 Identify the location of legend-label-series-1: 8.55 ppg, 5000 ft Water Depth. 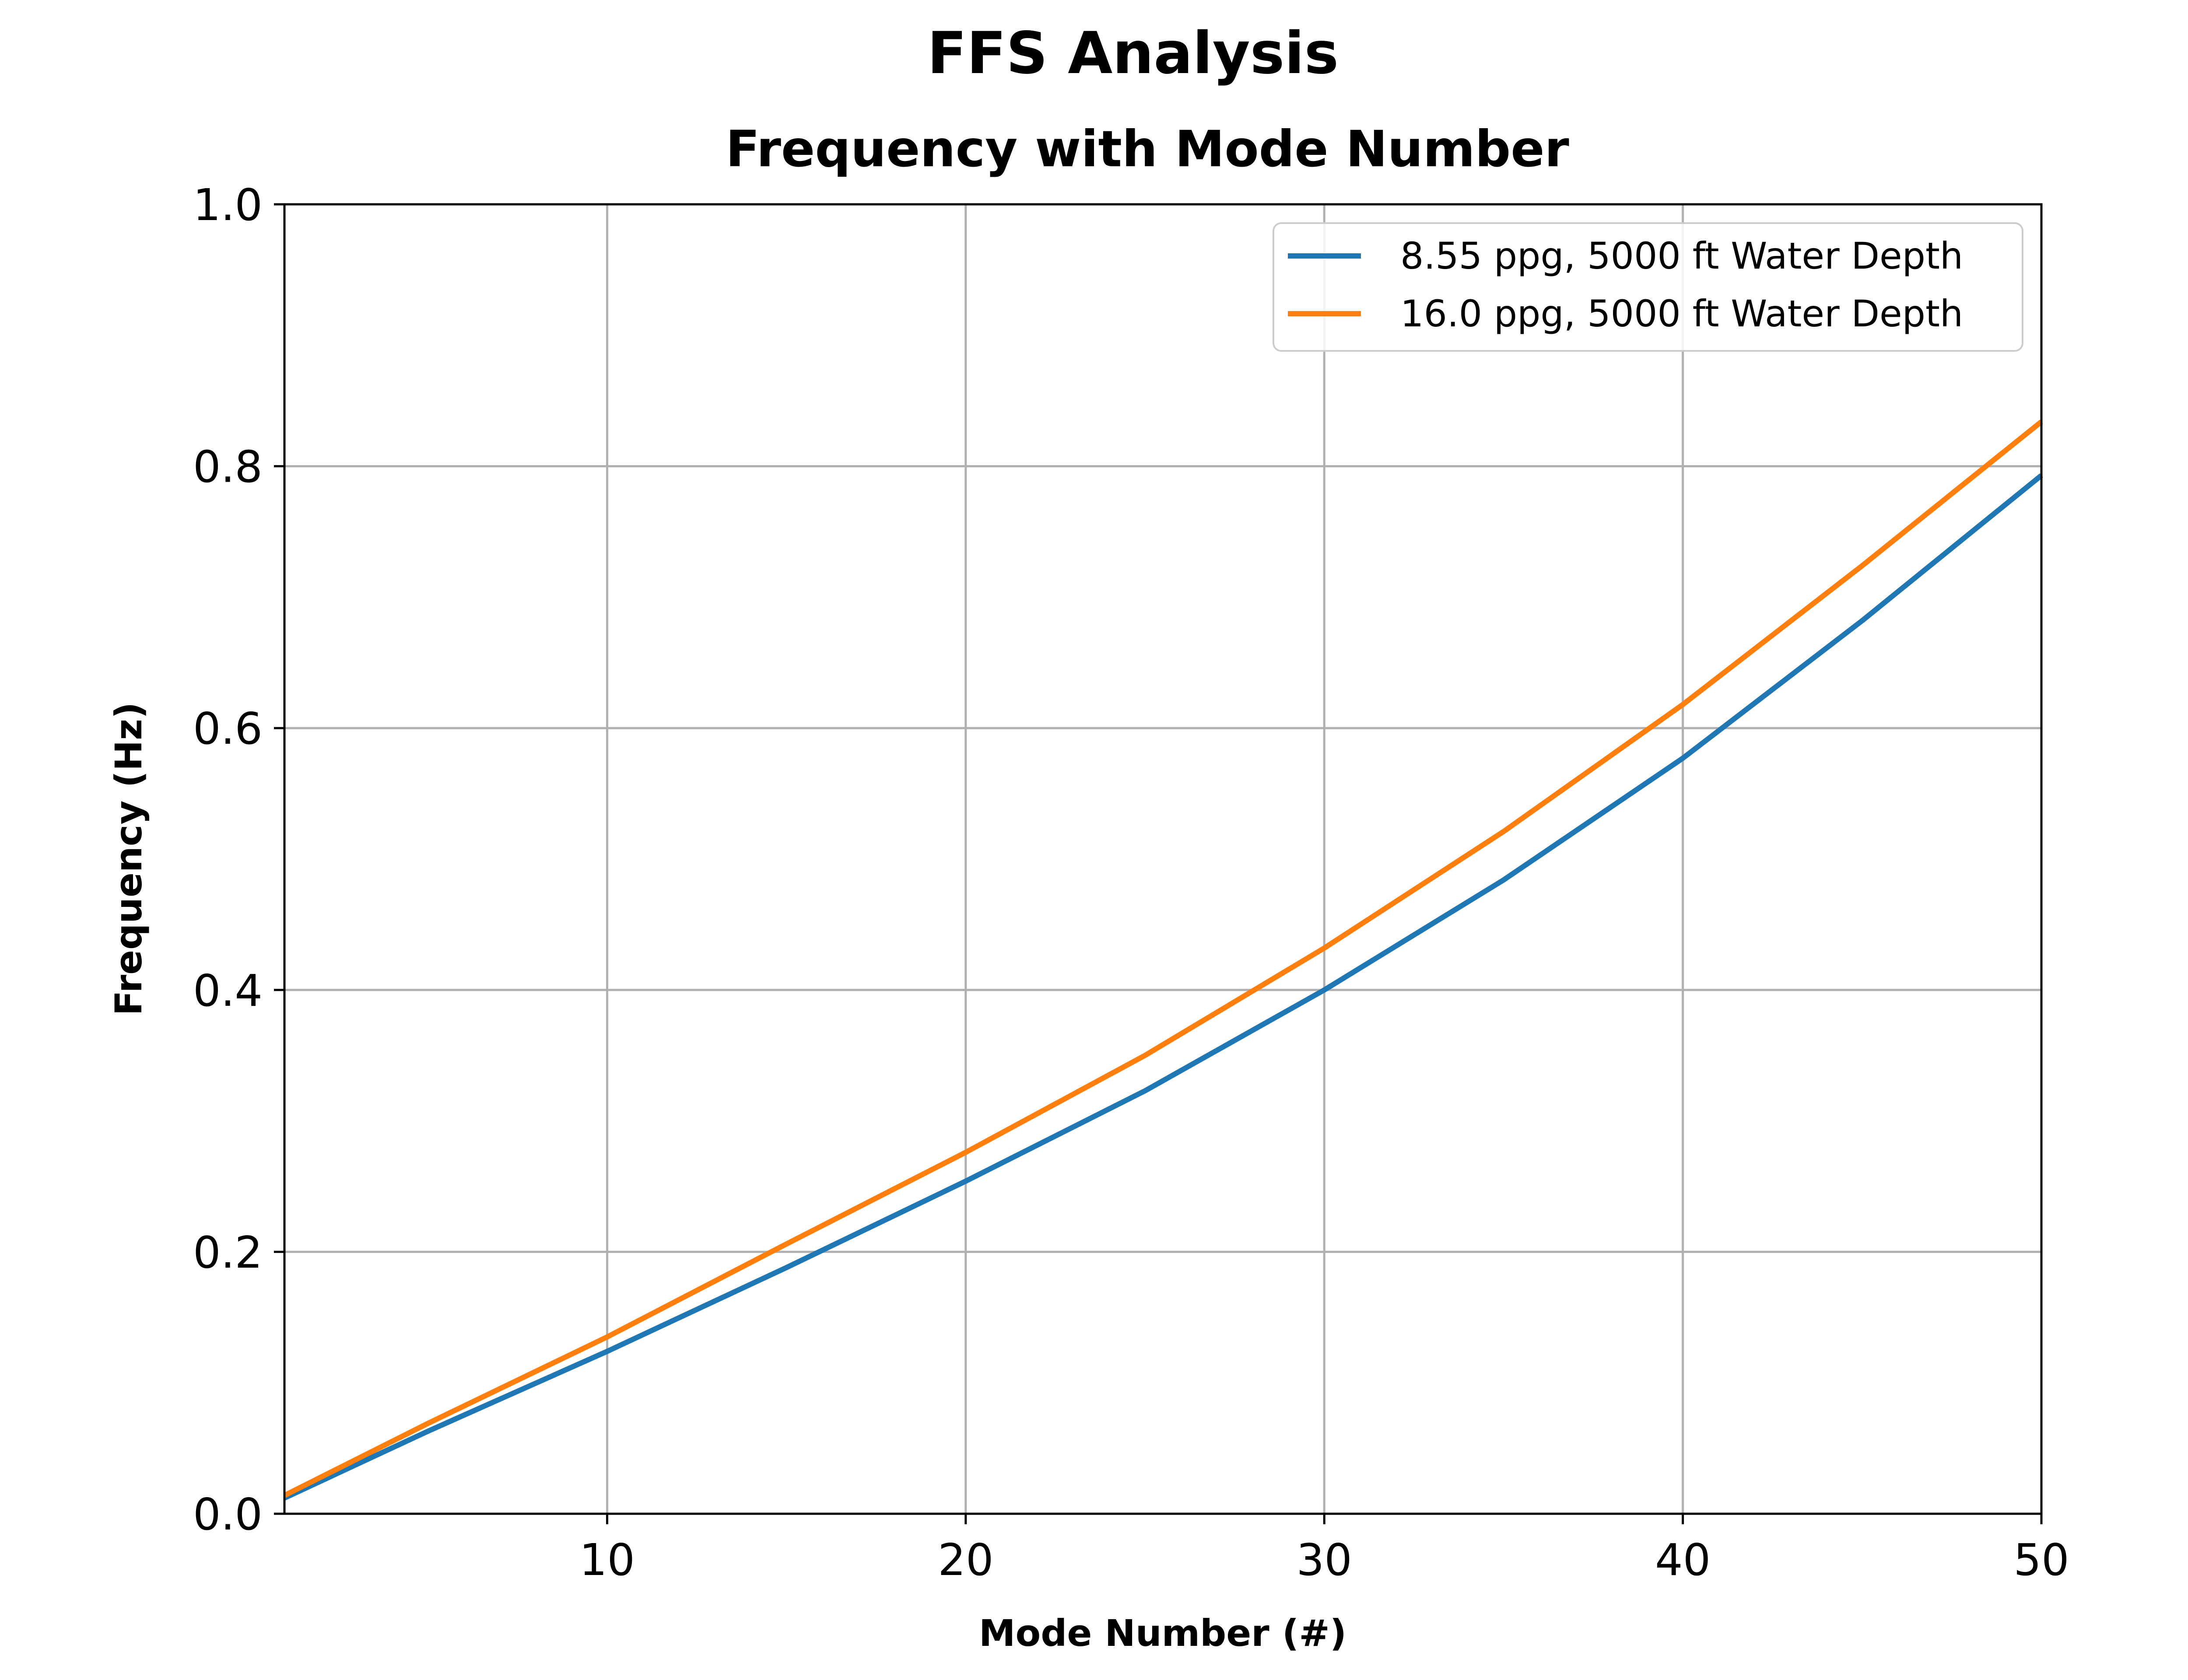
(1682, 255).